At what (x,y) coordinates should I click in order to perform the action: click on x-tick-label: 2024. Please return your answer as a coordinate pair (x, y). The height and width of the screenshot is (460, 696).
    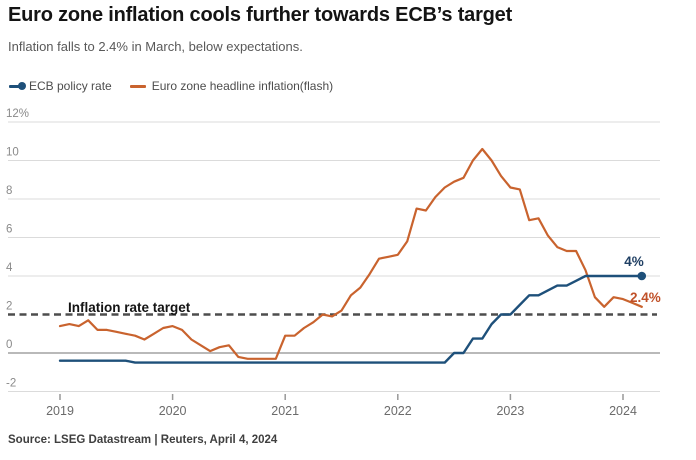
    Looking at the image, I should click on (623, 411).